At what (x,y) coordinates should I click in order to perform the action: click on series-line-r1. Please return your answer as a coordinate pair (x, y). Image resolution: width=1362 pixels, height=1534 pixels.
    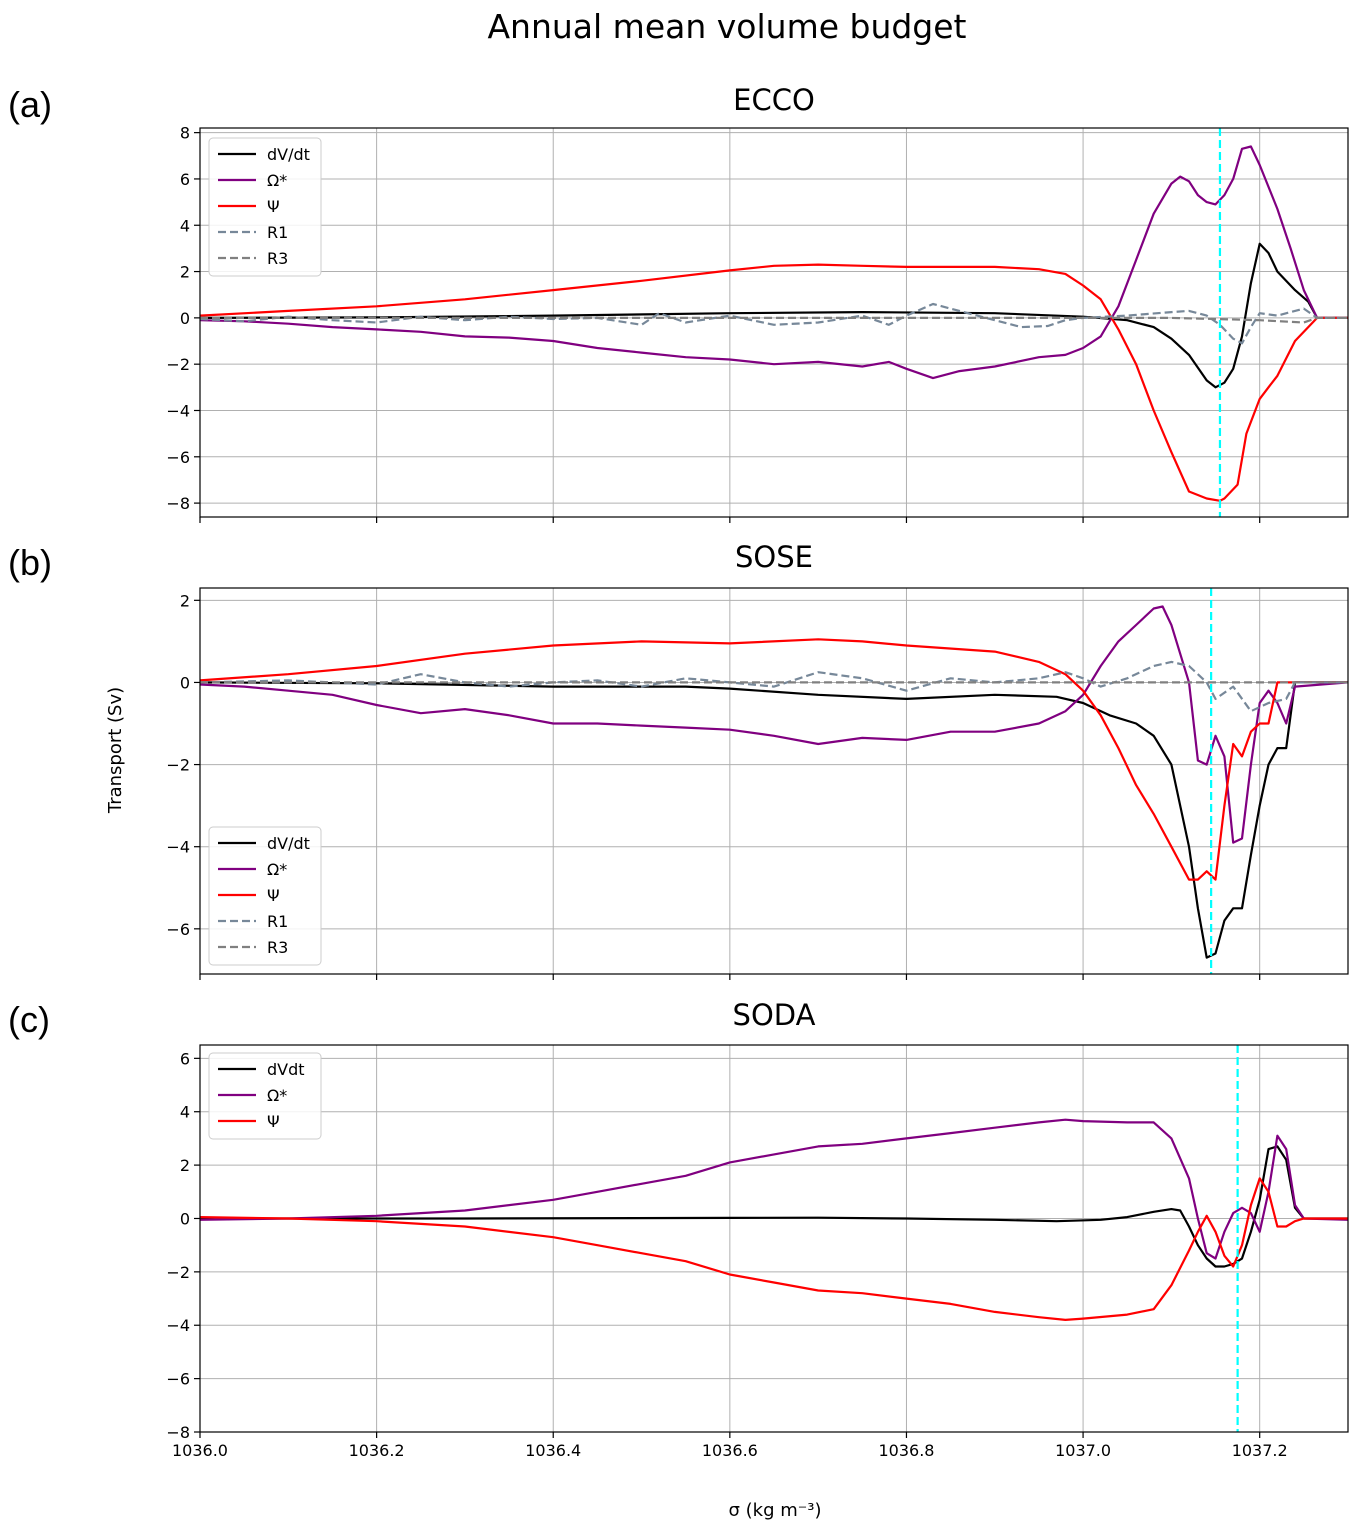
    Looking at the image, I should click on (774, 323).